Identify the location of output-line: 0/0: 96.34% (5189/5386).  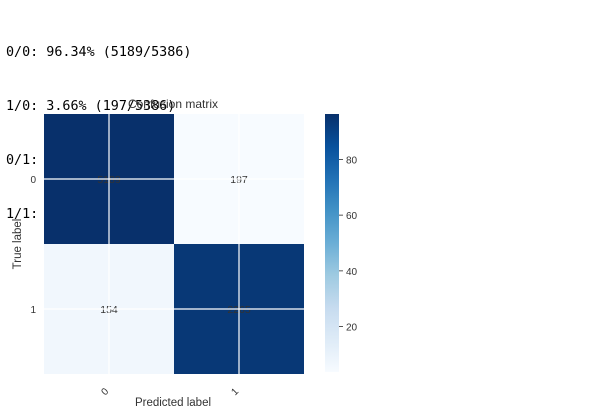
(99, 52).